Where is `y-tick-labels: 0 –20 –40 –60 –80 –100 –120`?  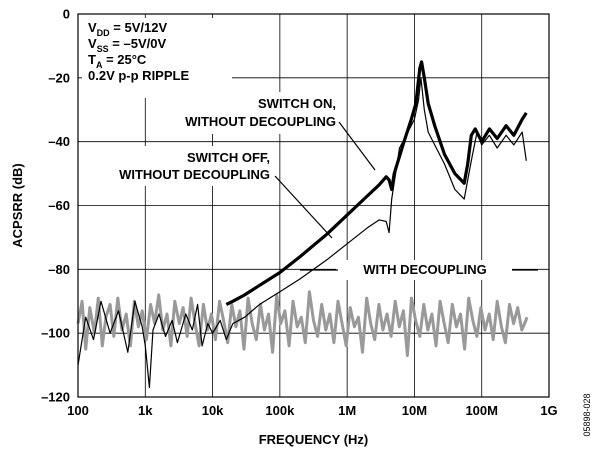 y-tick-labels: 0 –20 –40 –60 –80 –100 –120 is located at coordinates (55, 206).